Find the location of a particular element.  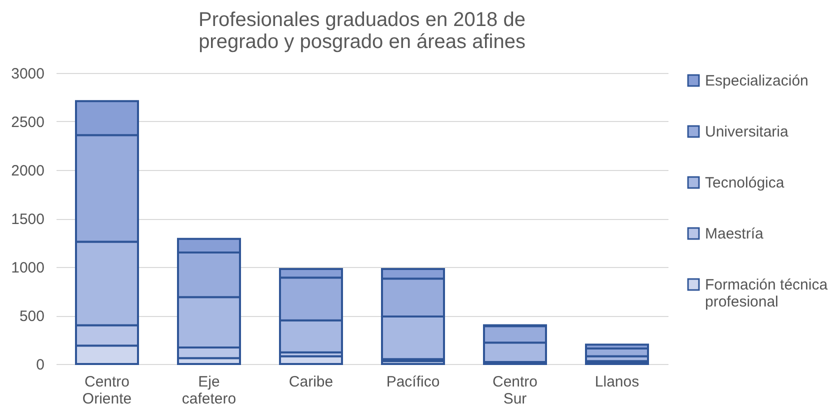

y-tick-label: 500 is located at coordinates (31, 316).